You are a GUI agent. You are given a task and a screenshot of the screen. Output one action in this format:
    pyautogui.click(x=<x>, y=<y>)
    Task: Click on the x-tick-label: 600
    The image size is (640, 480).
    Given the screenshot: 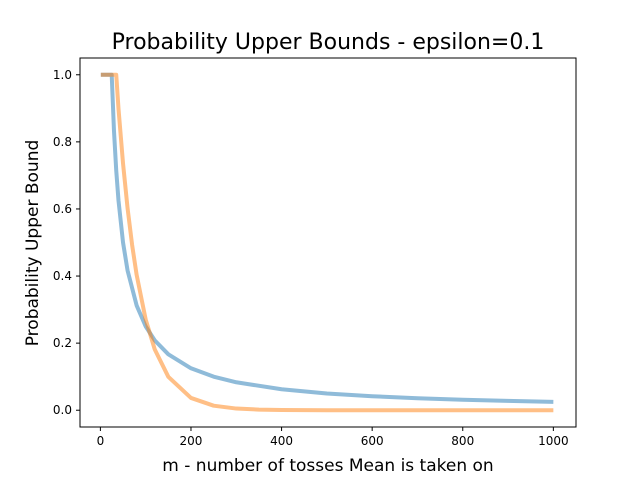 What is the action you would take?
    pyautogui.click(x=372, y=441)
    